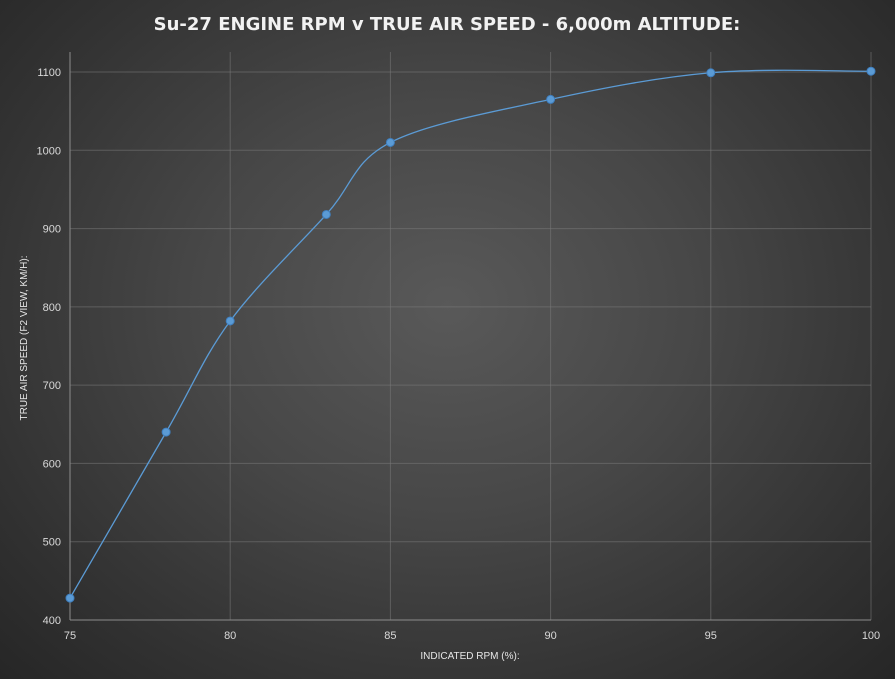 The height and width of the screenshot is (679, 895). What do you see at coordinates (49, 347) in the screenshot?
I see `y-tick-labels: 400 500 600 700 800 900 1000 1100` at bounding box center [49, 347].